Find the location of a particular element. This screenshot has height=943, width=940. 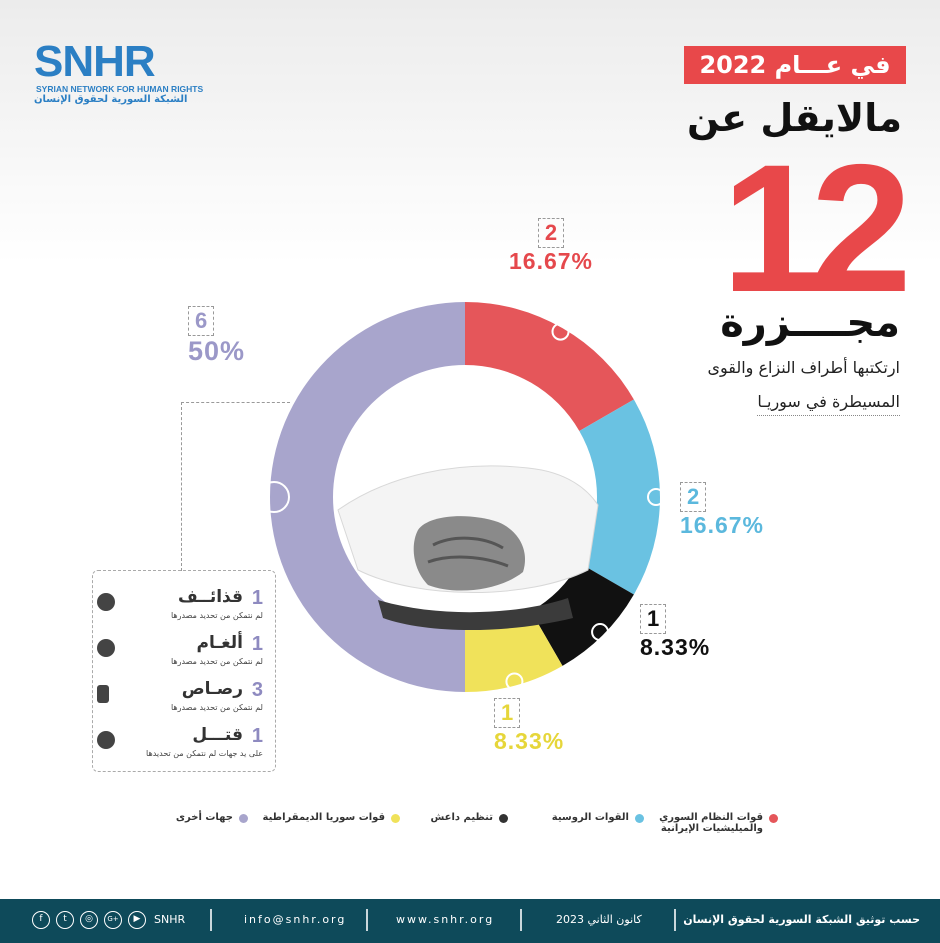

logo-arabic-name: الشبكة السورية لحقوق الإنسان is located at coordinates (111, 99).